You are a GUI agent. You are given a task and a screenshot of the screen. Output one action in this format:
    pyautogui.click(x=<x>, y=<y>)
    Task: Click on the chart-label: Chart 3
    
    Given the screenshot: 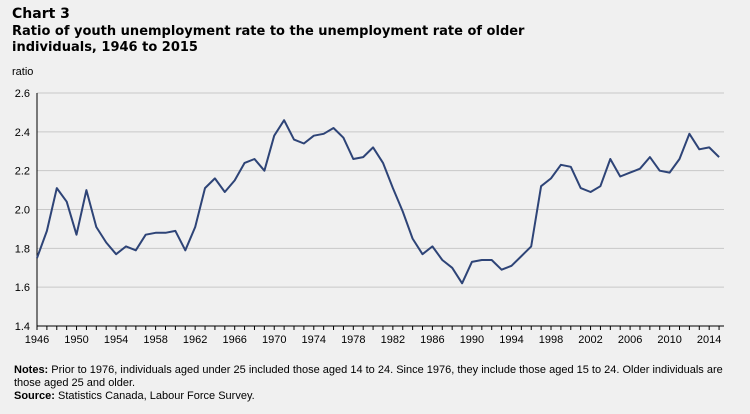 What is the action you would take?
    pyautogui.click(x=41, y=14)
    